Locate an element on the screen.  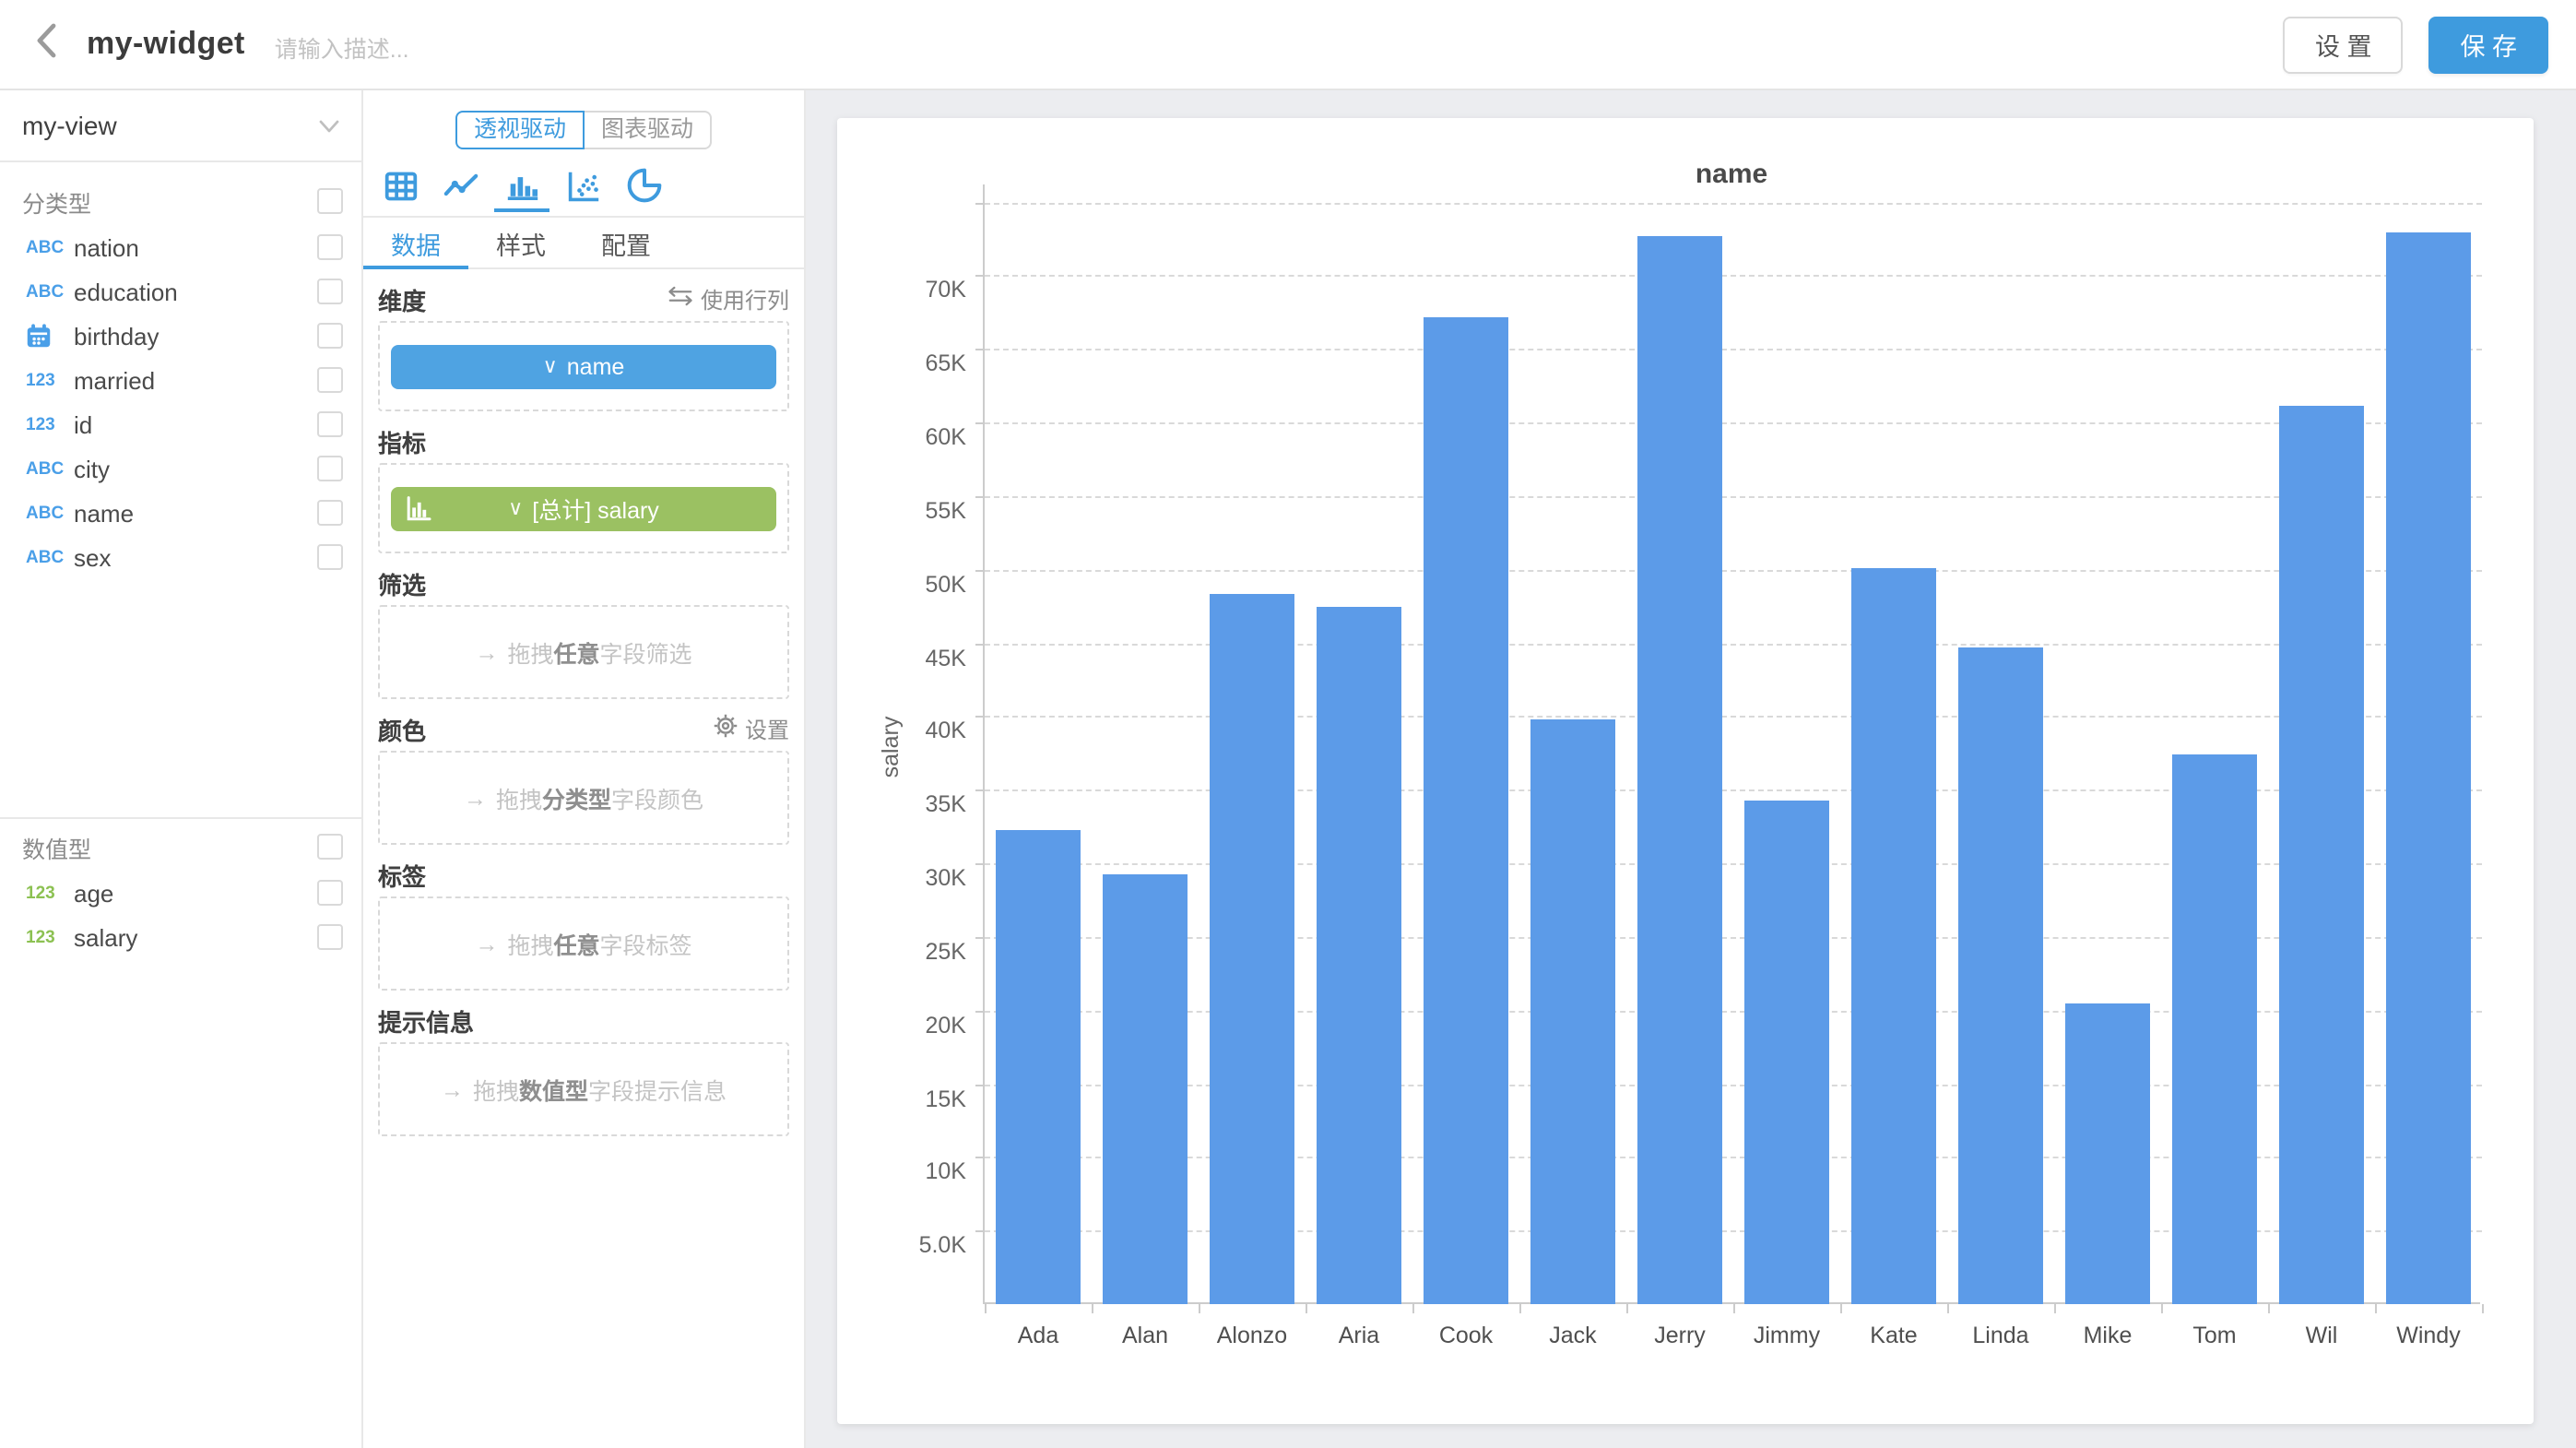
metric-dropzone: ∨ [总计] salary is located at coordinates (583, 508).